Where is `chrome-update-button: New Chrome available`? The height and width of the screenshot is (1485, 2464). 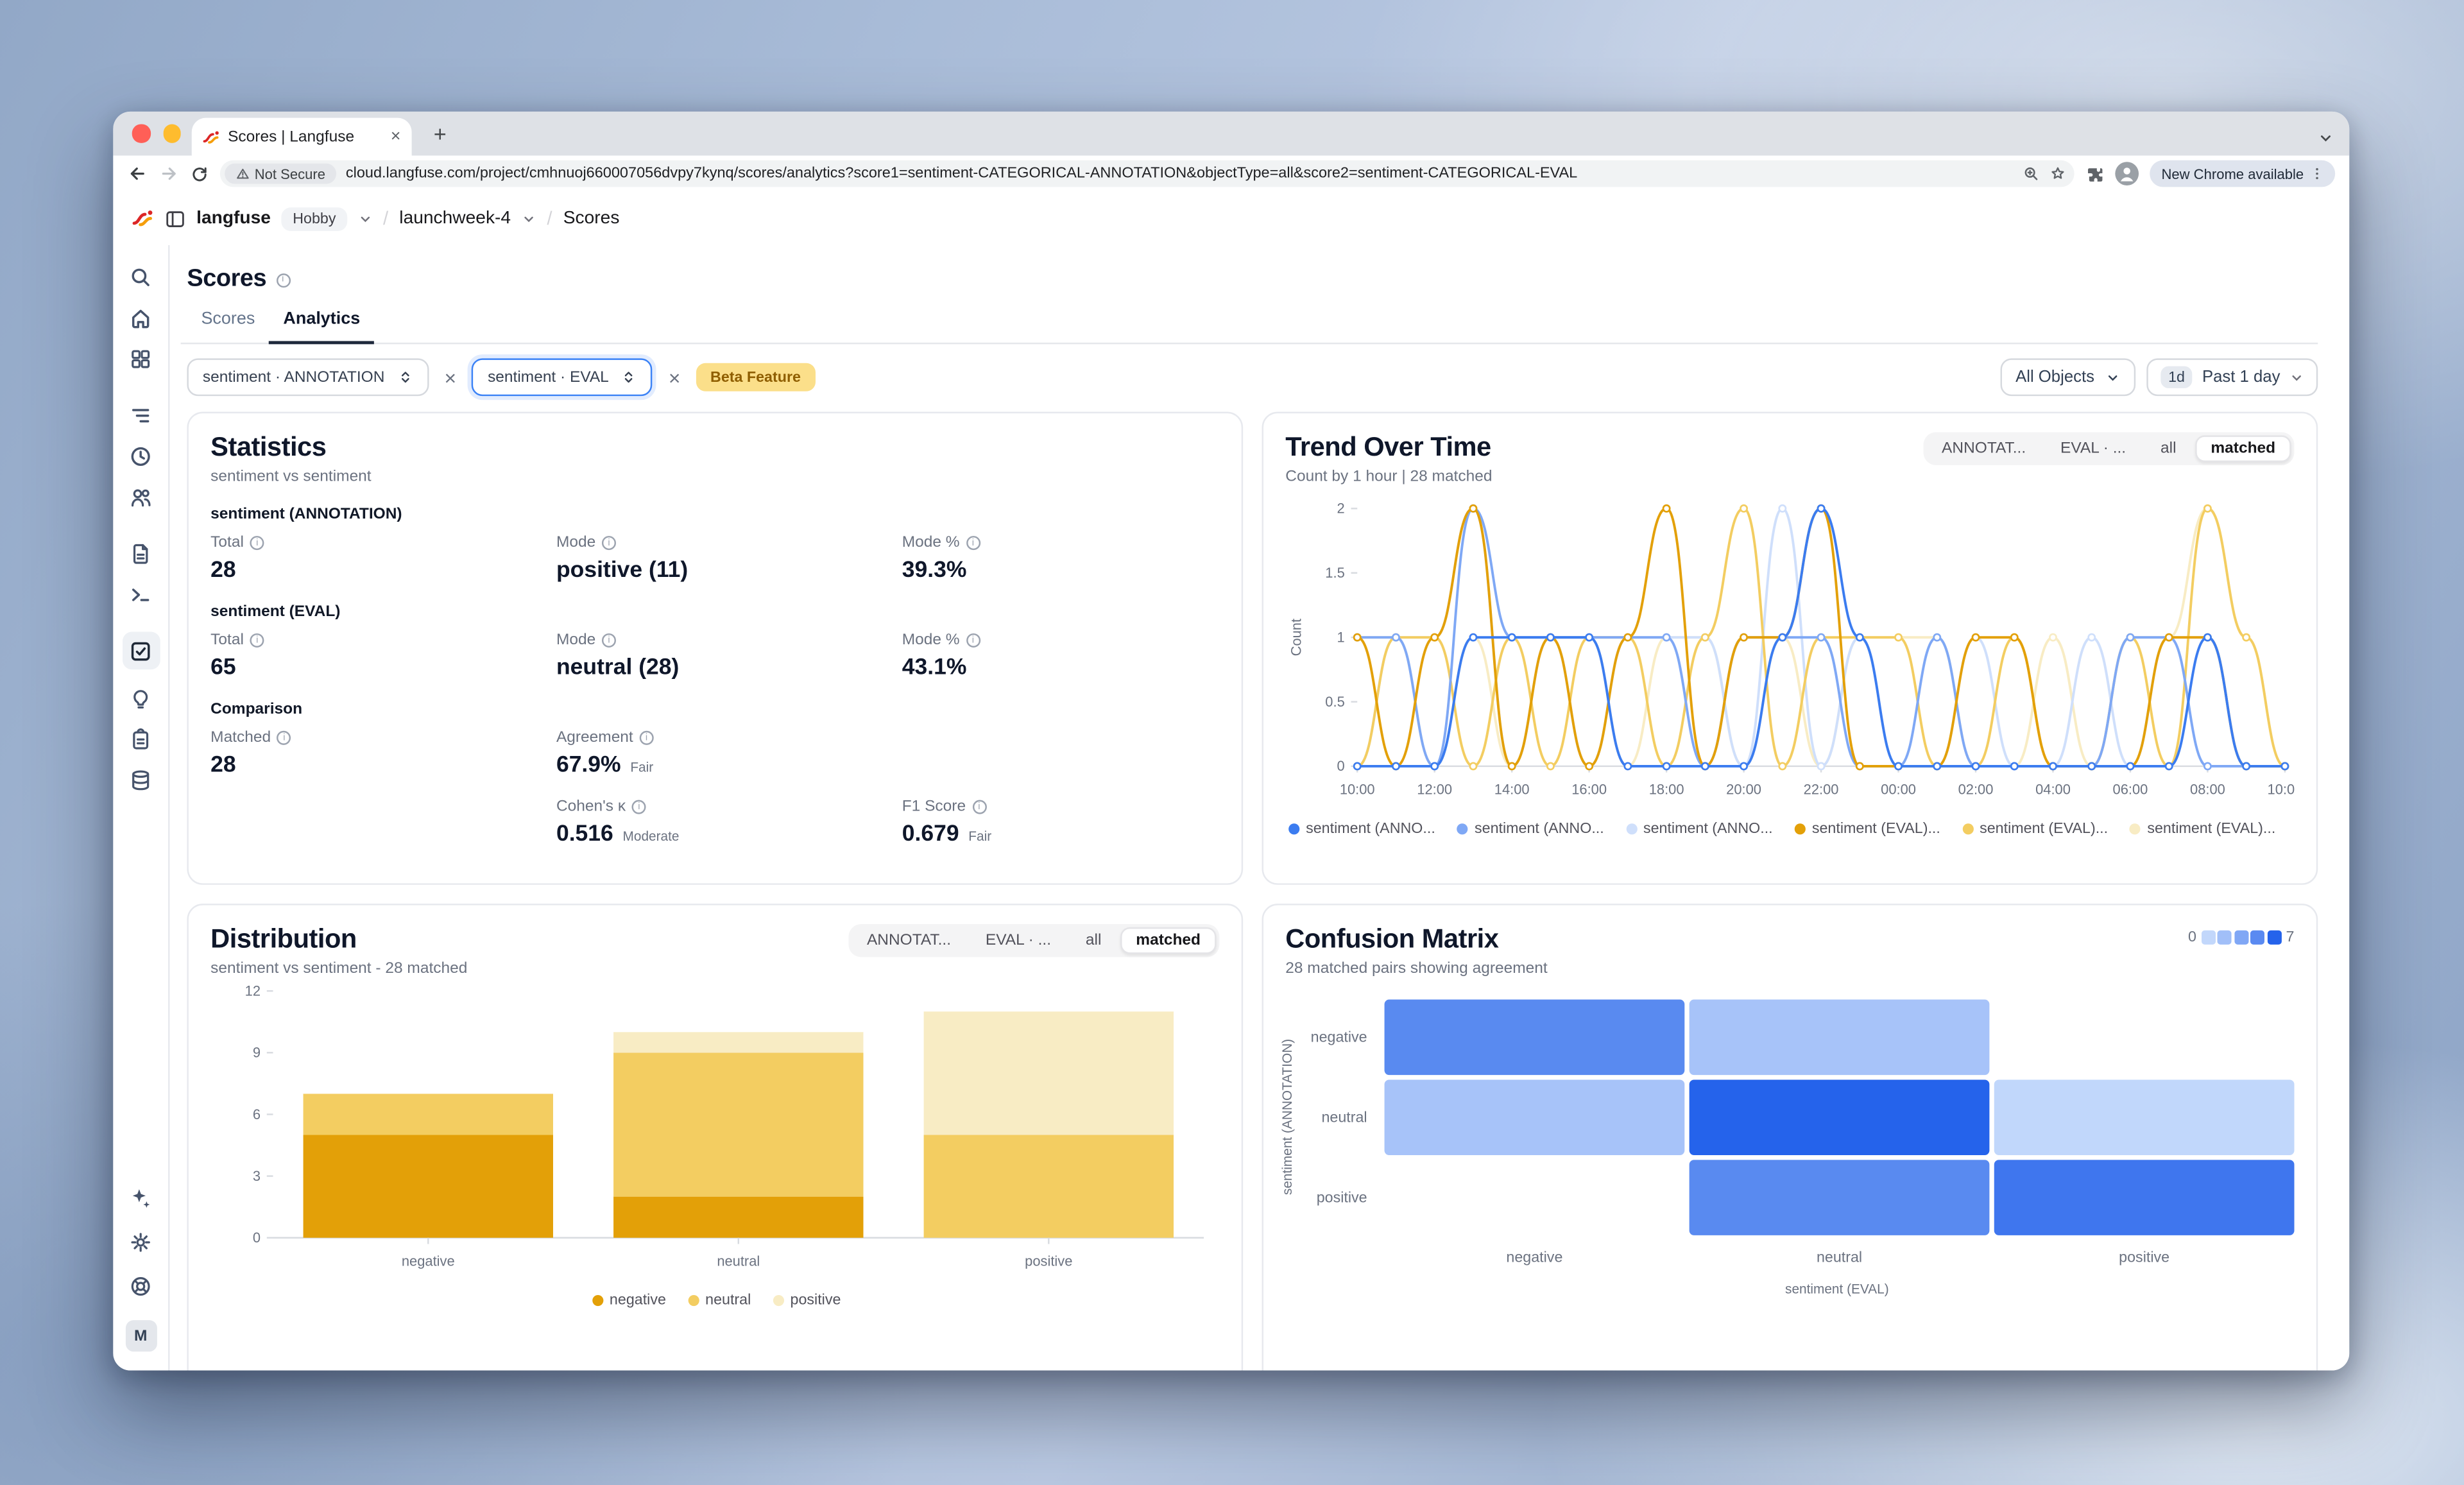 chrome-update-button: New Chrome available is located at coordinates (2243, 173).